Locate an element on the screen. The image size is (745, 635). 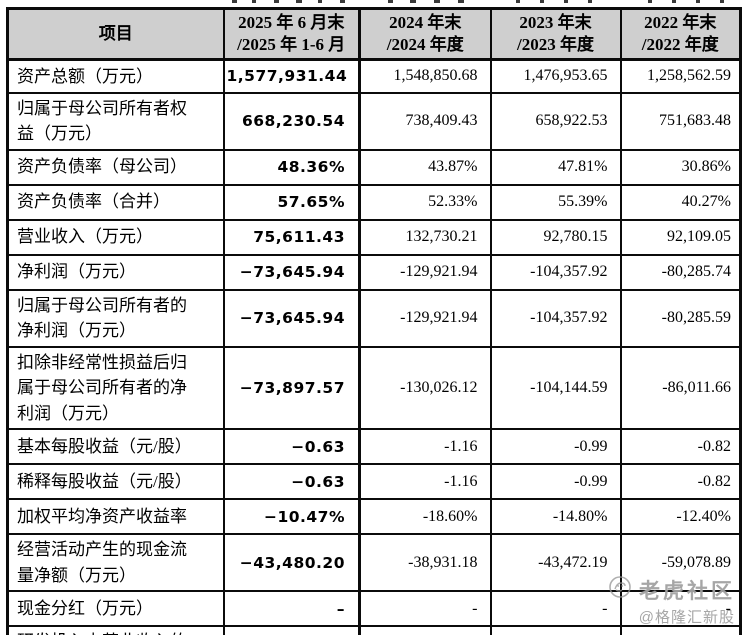
value-cell: 132,730.21 is located at coordinates (425, 237).